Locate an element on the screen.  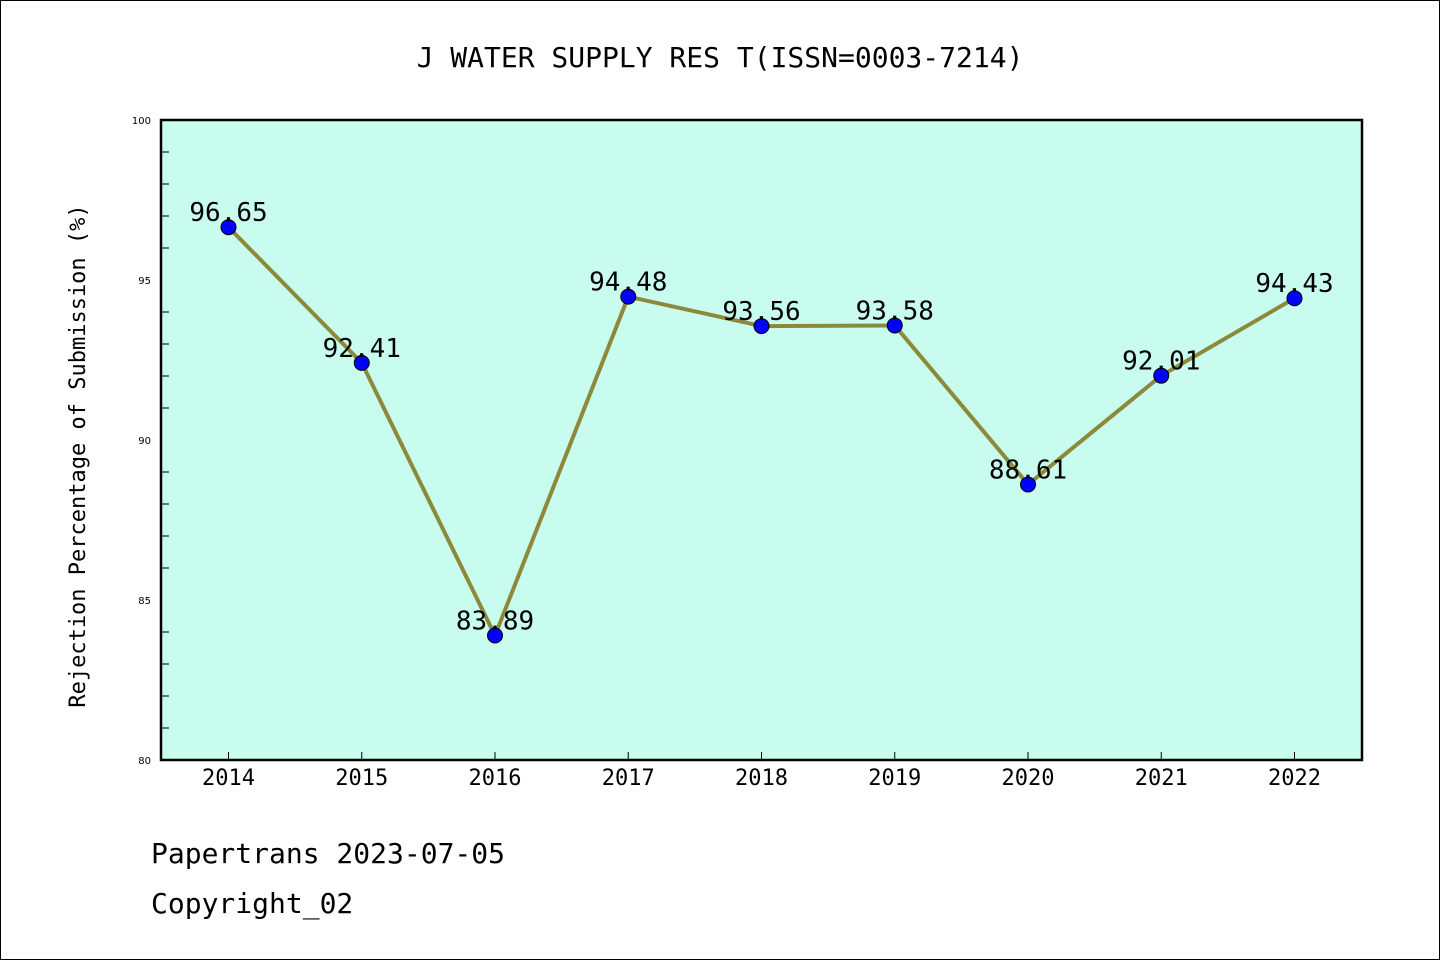
x-tick-label: 2021 is located at coordinates (1161, 778).